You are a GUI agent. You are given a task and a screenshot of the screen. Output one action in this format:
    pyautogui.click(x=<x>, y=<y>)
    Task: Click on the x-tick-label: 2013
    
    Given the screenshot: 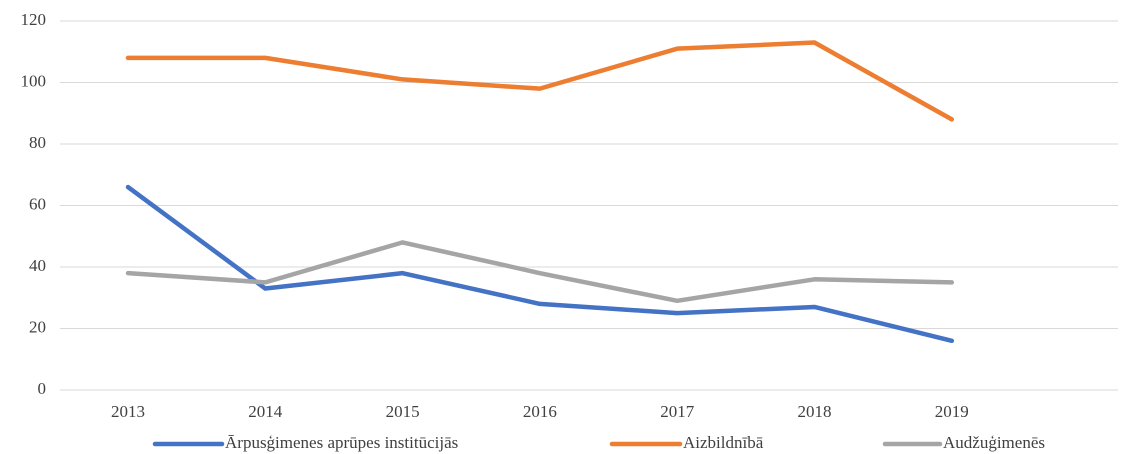 What is the action you would take?
    pyautogui.click(x=128, y=411)
    